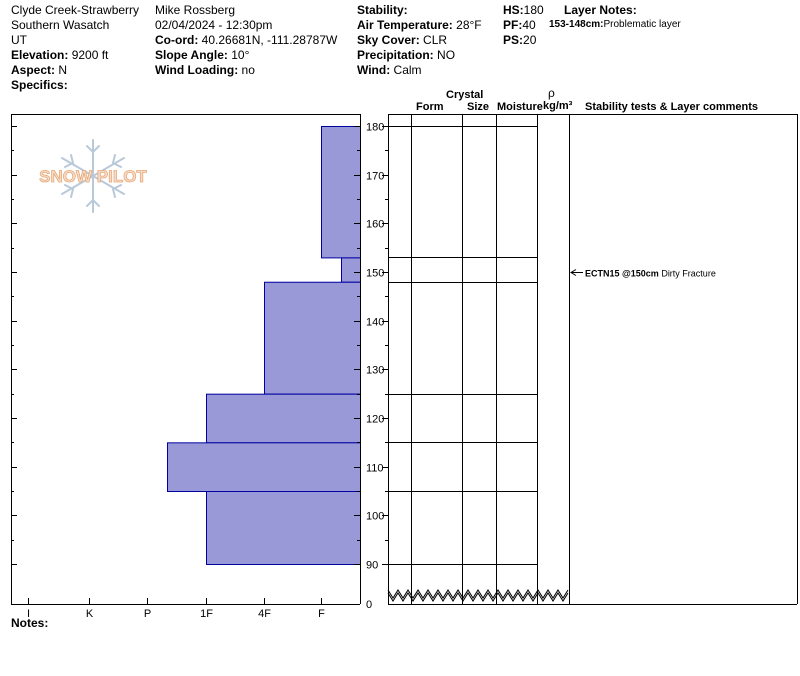 The height and width of the screenshot is (676, 800). What do you see at coordinates (60, 55) in the screenshot?
I see `elevation: Elevation: 9200 ft` at bounding box center [60, 55].